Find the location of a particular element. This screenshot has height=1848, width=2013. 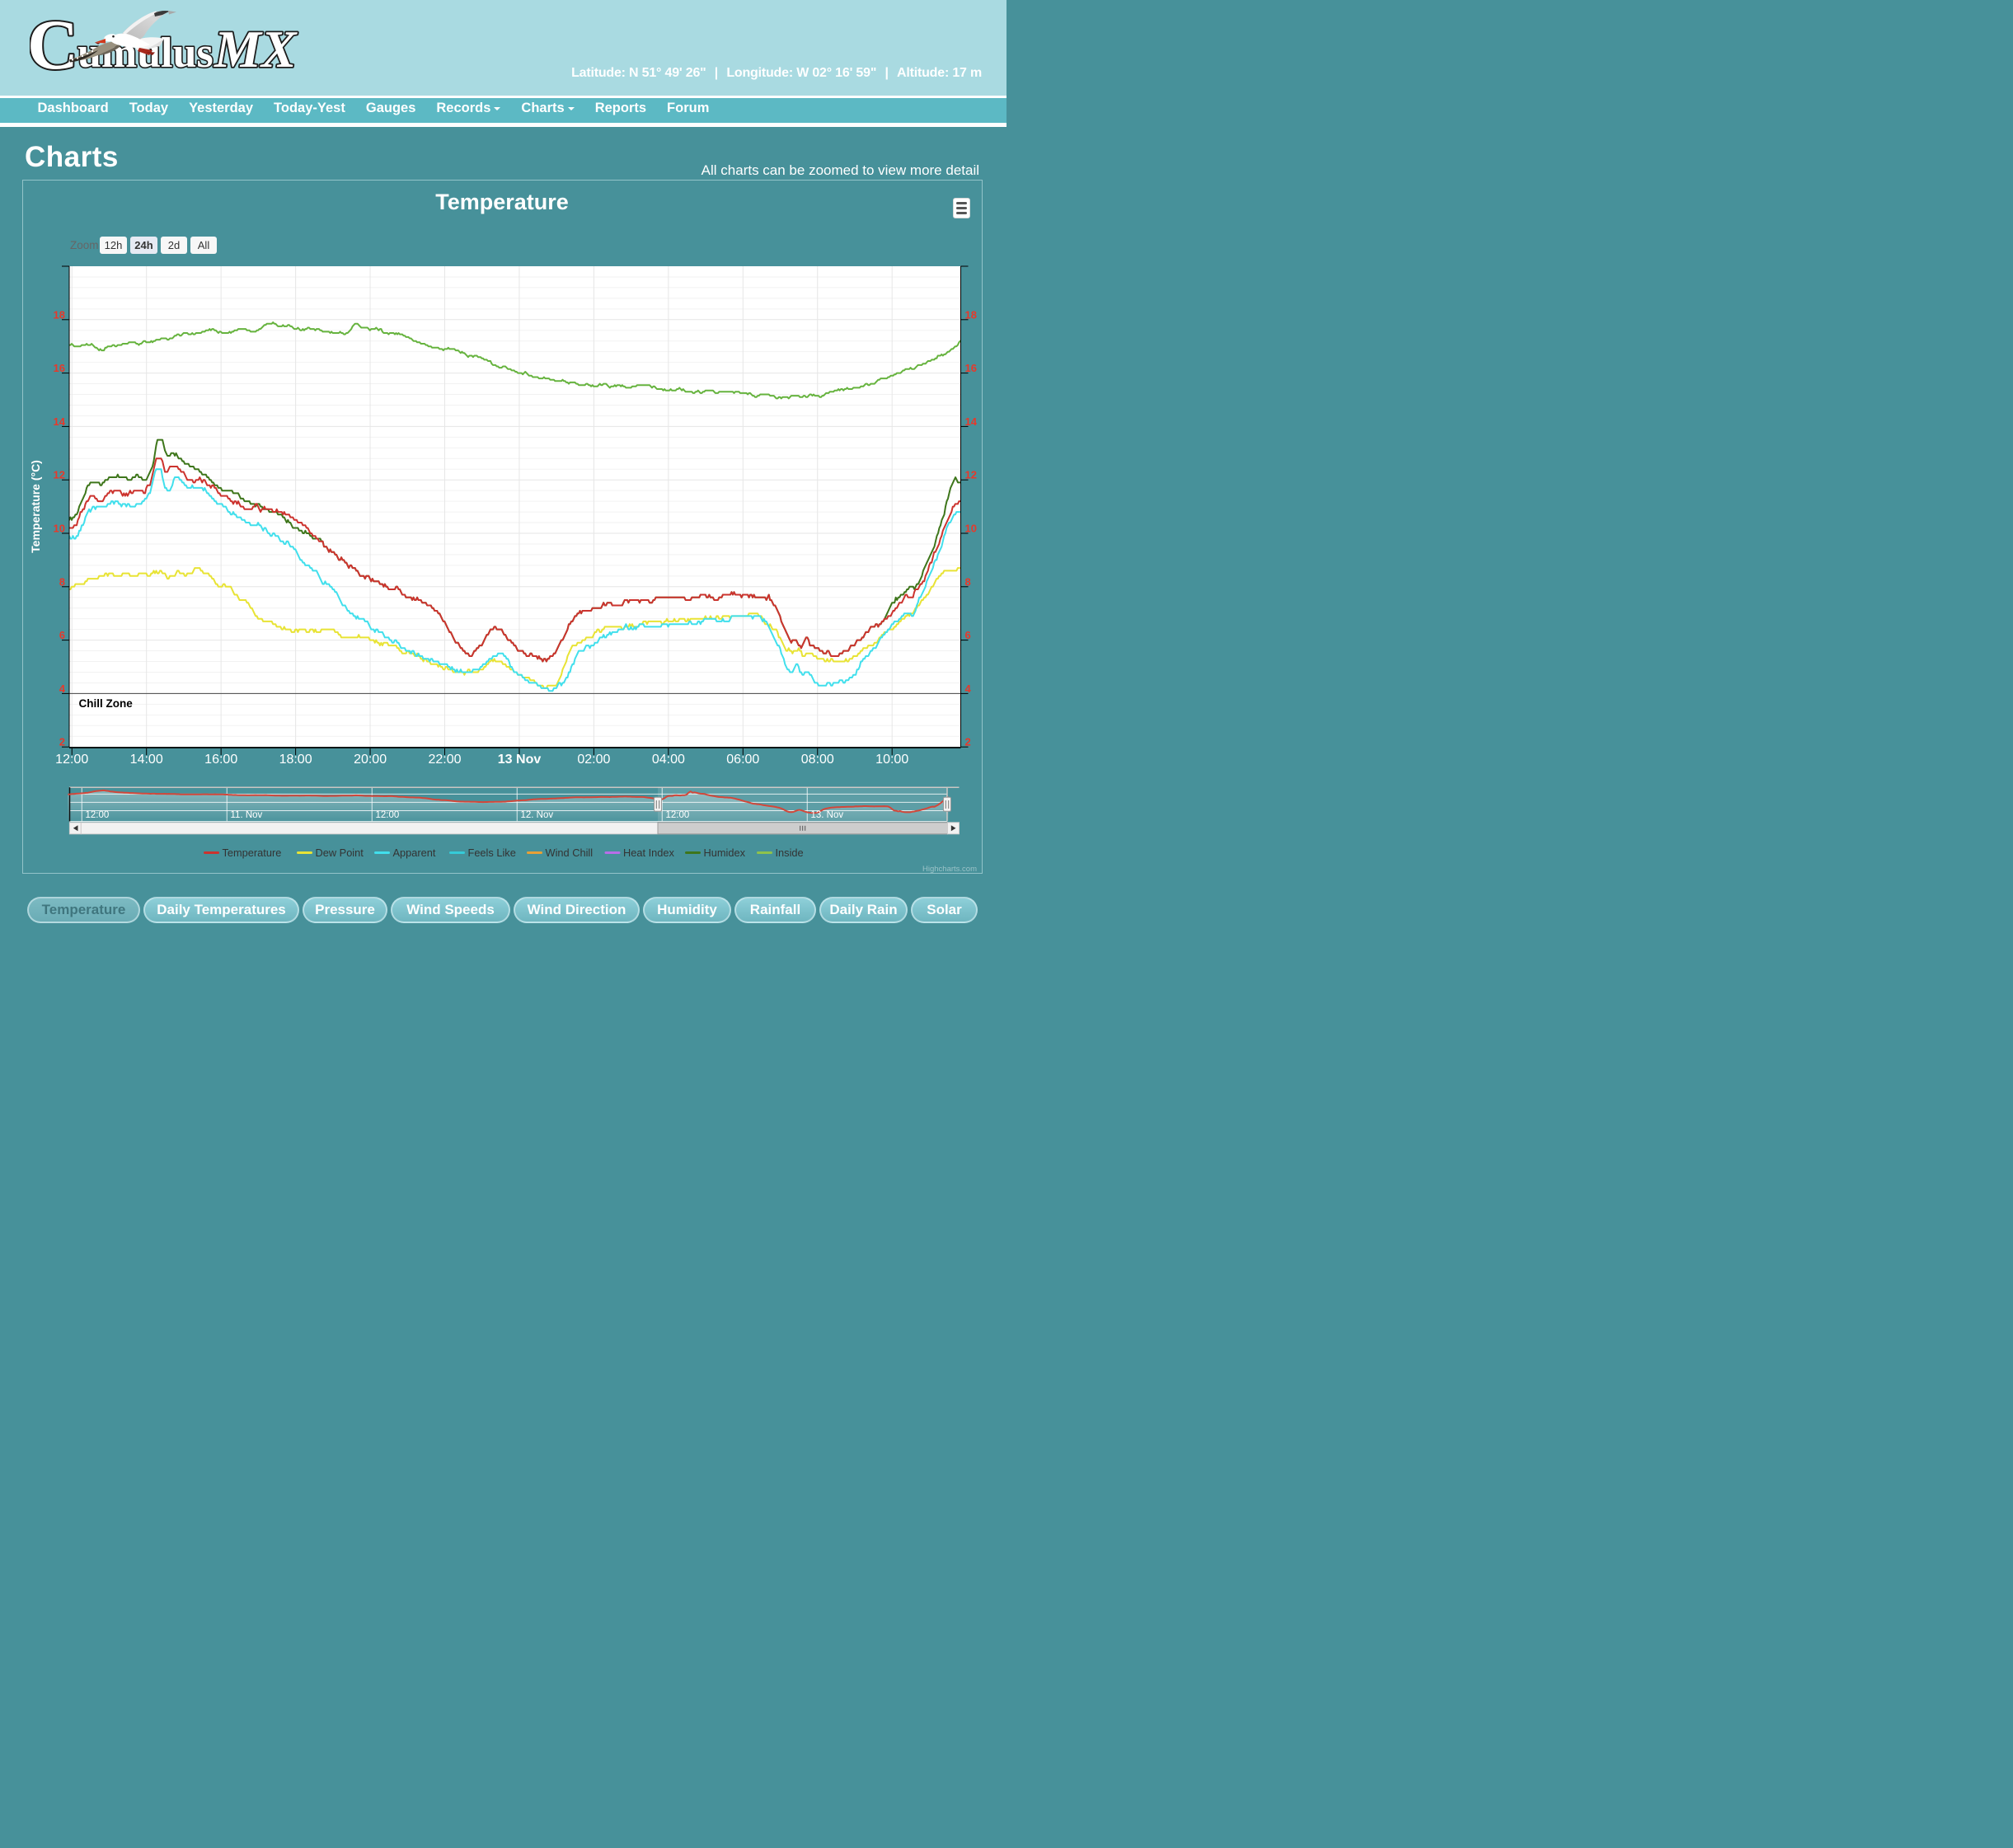

svg-text: Apparent is located at coordinates (414, 853).